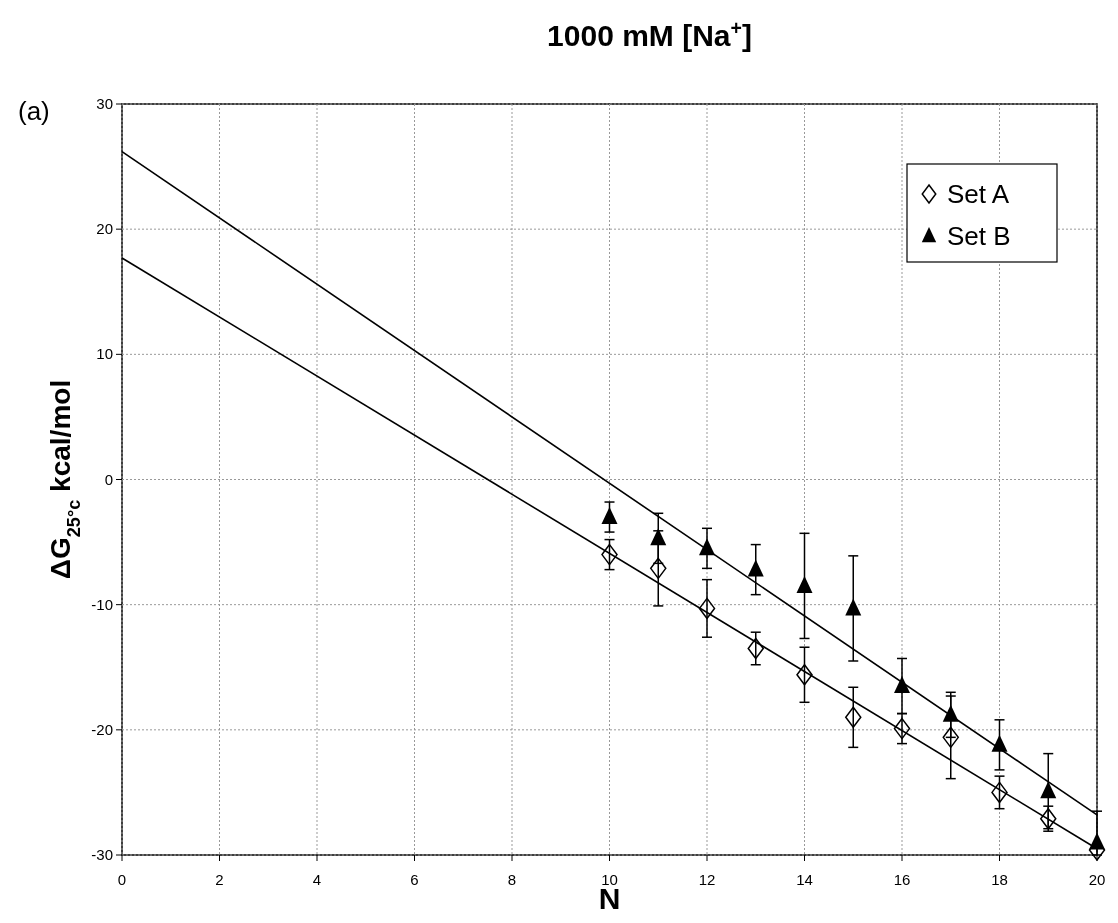 The width and height of the screenshot is (1118, 923). I want to click on x-tick-label: 20, so click(1097, 879).